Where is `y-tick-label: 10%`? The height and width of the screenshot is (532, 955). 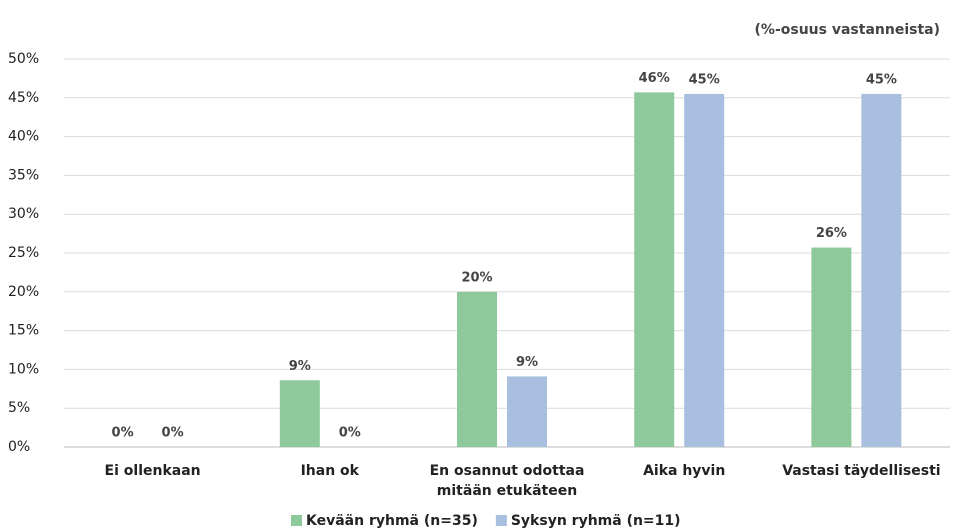
y-tick-label: 10% is located at coordinates (23, 369).